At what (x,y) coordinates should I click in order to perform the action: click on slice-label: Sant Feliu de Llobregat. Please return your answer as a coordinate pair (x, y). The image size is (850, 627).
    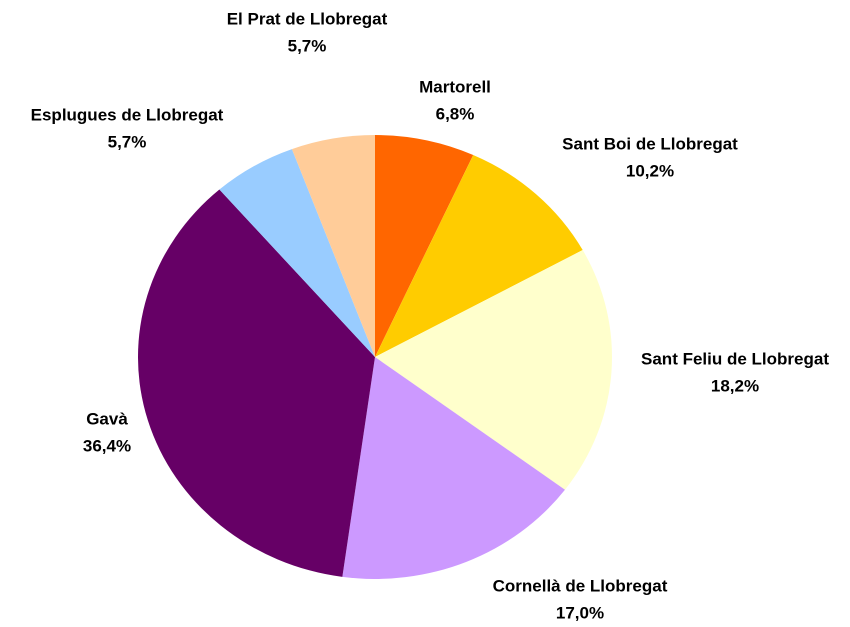
    Looking at the image, I should click on (735, 358).